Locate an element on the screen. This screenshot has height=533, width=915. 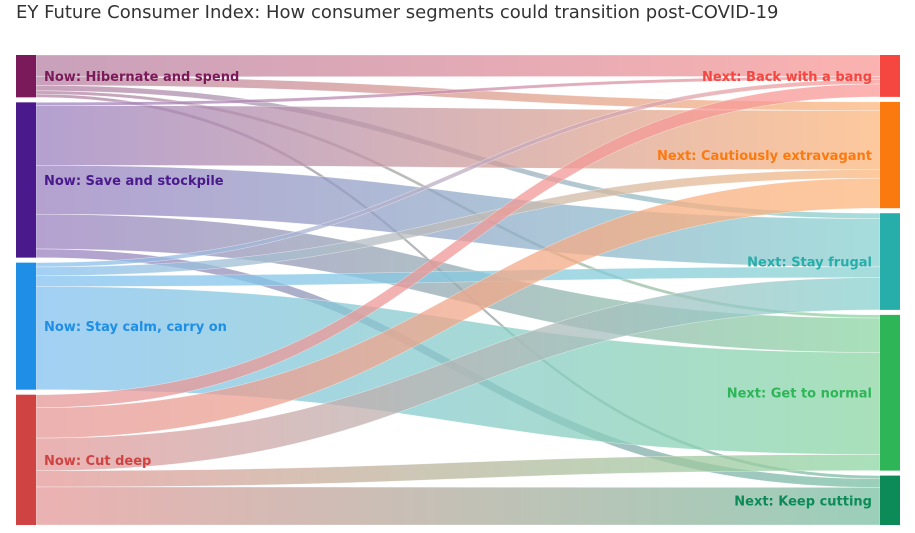
source-node-label: Now: Cut deep is located at coordinates (97, 461).